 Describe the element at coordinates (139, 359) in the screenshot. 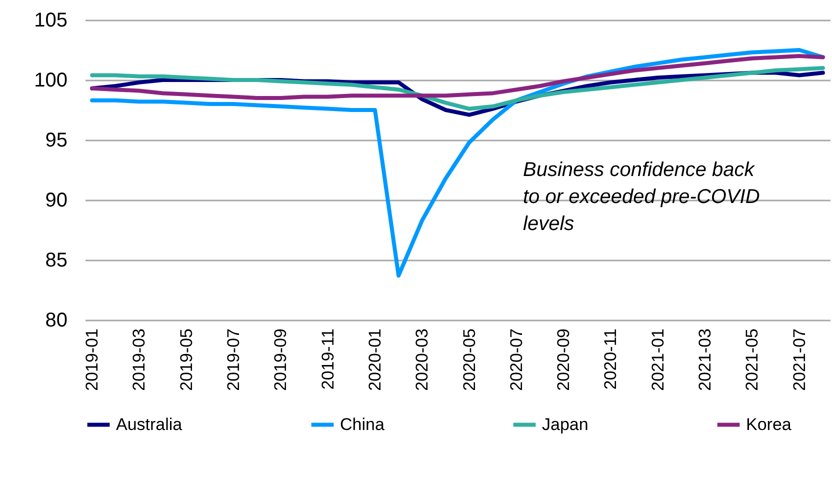

I see `x-tick-label: 2019-03` at that location.